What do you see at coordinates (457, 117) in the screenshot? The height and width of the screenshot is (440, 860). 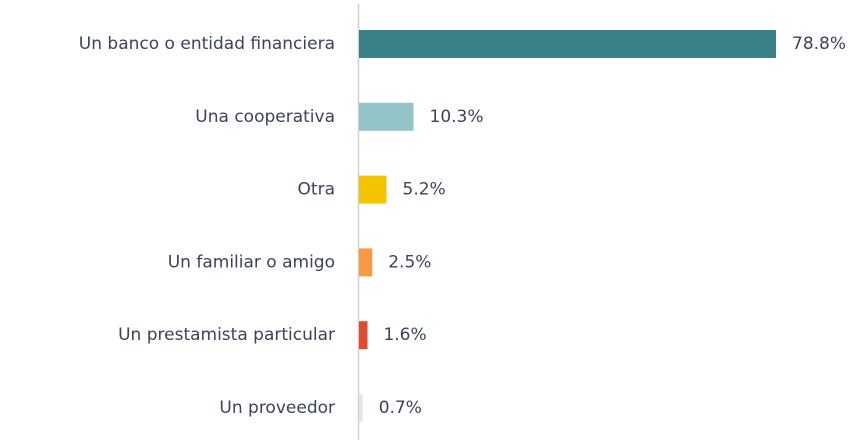 I see `value-label: 10.3%` at bounding box center [457, 117].